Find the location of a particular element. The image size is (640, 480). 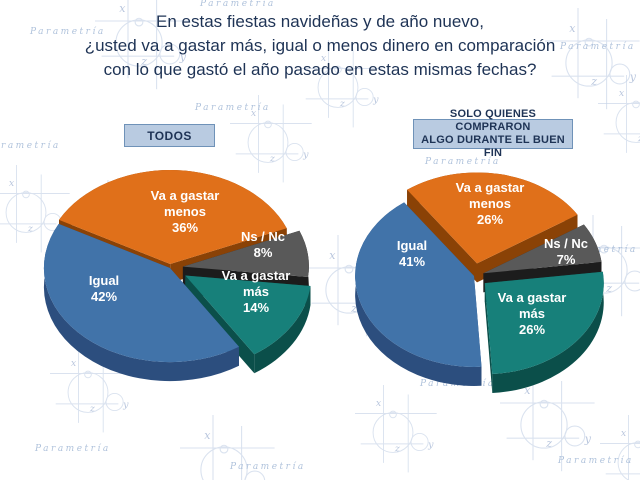

badge-todos-label: TODOS is located at coordinates (169, 135).